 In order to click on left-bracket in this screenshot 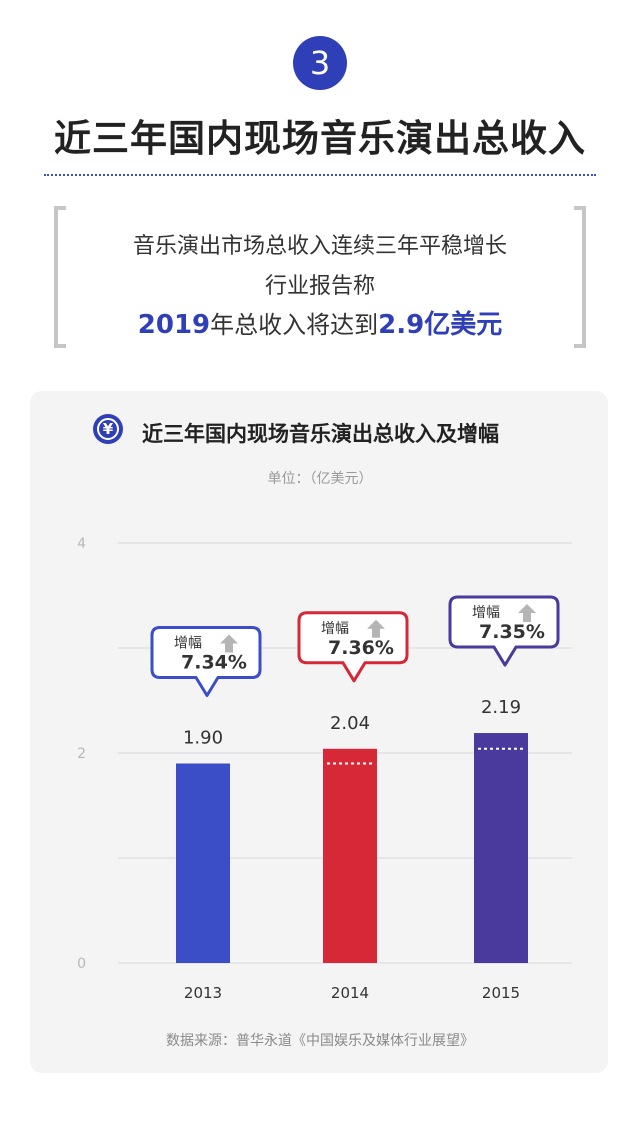, I will do `click(60, 277)`.